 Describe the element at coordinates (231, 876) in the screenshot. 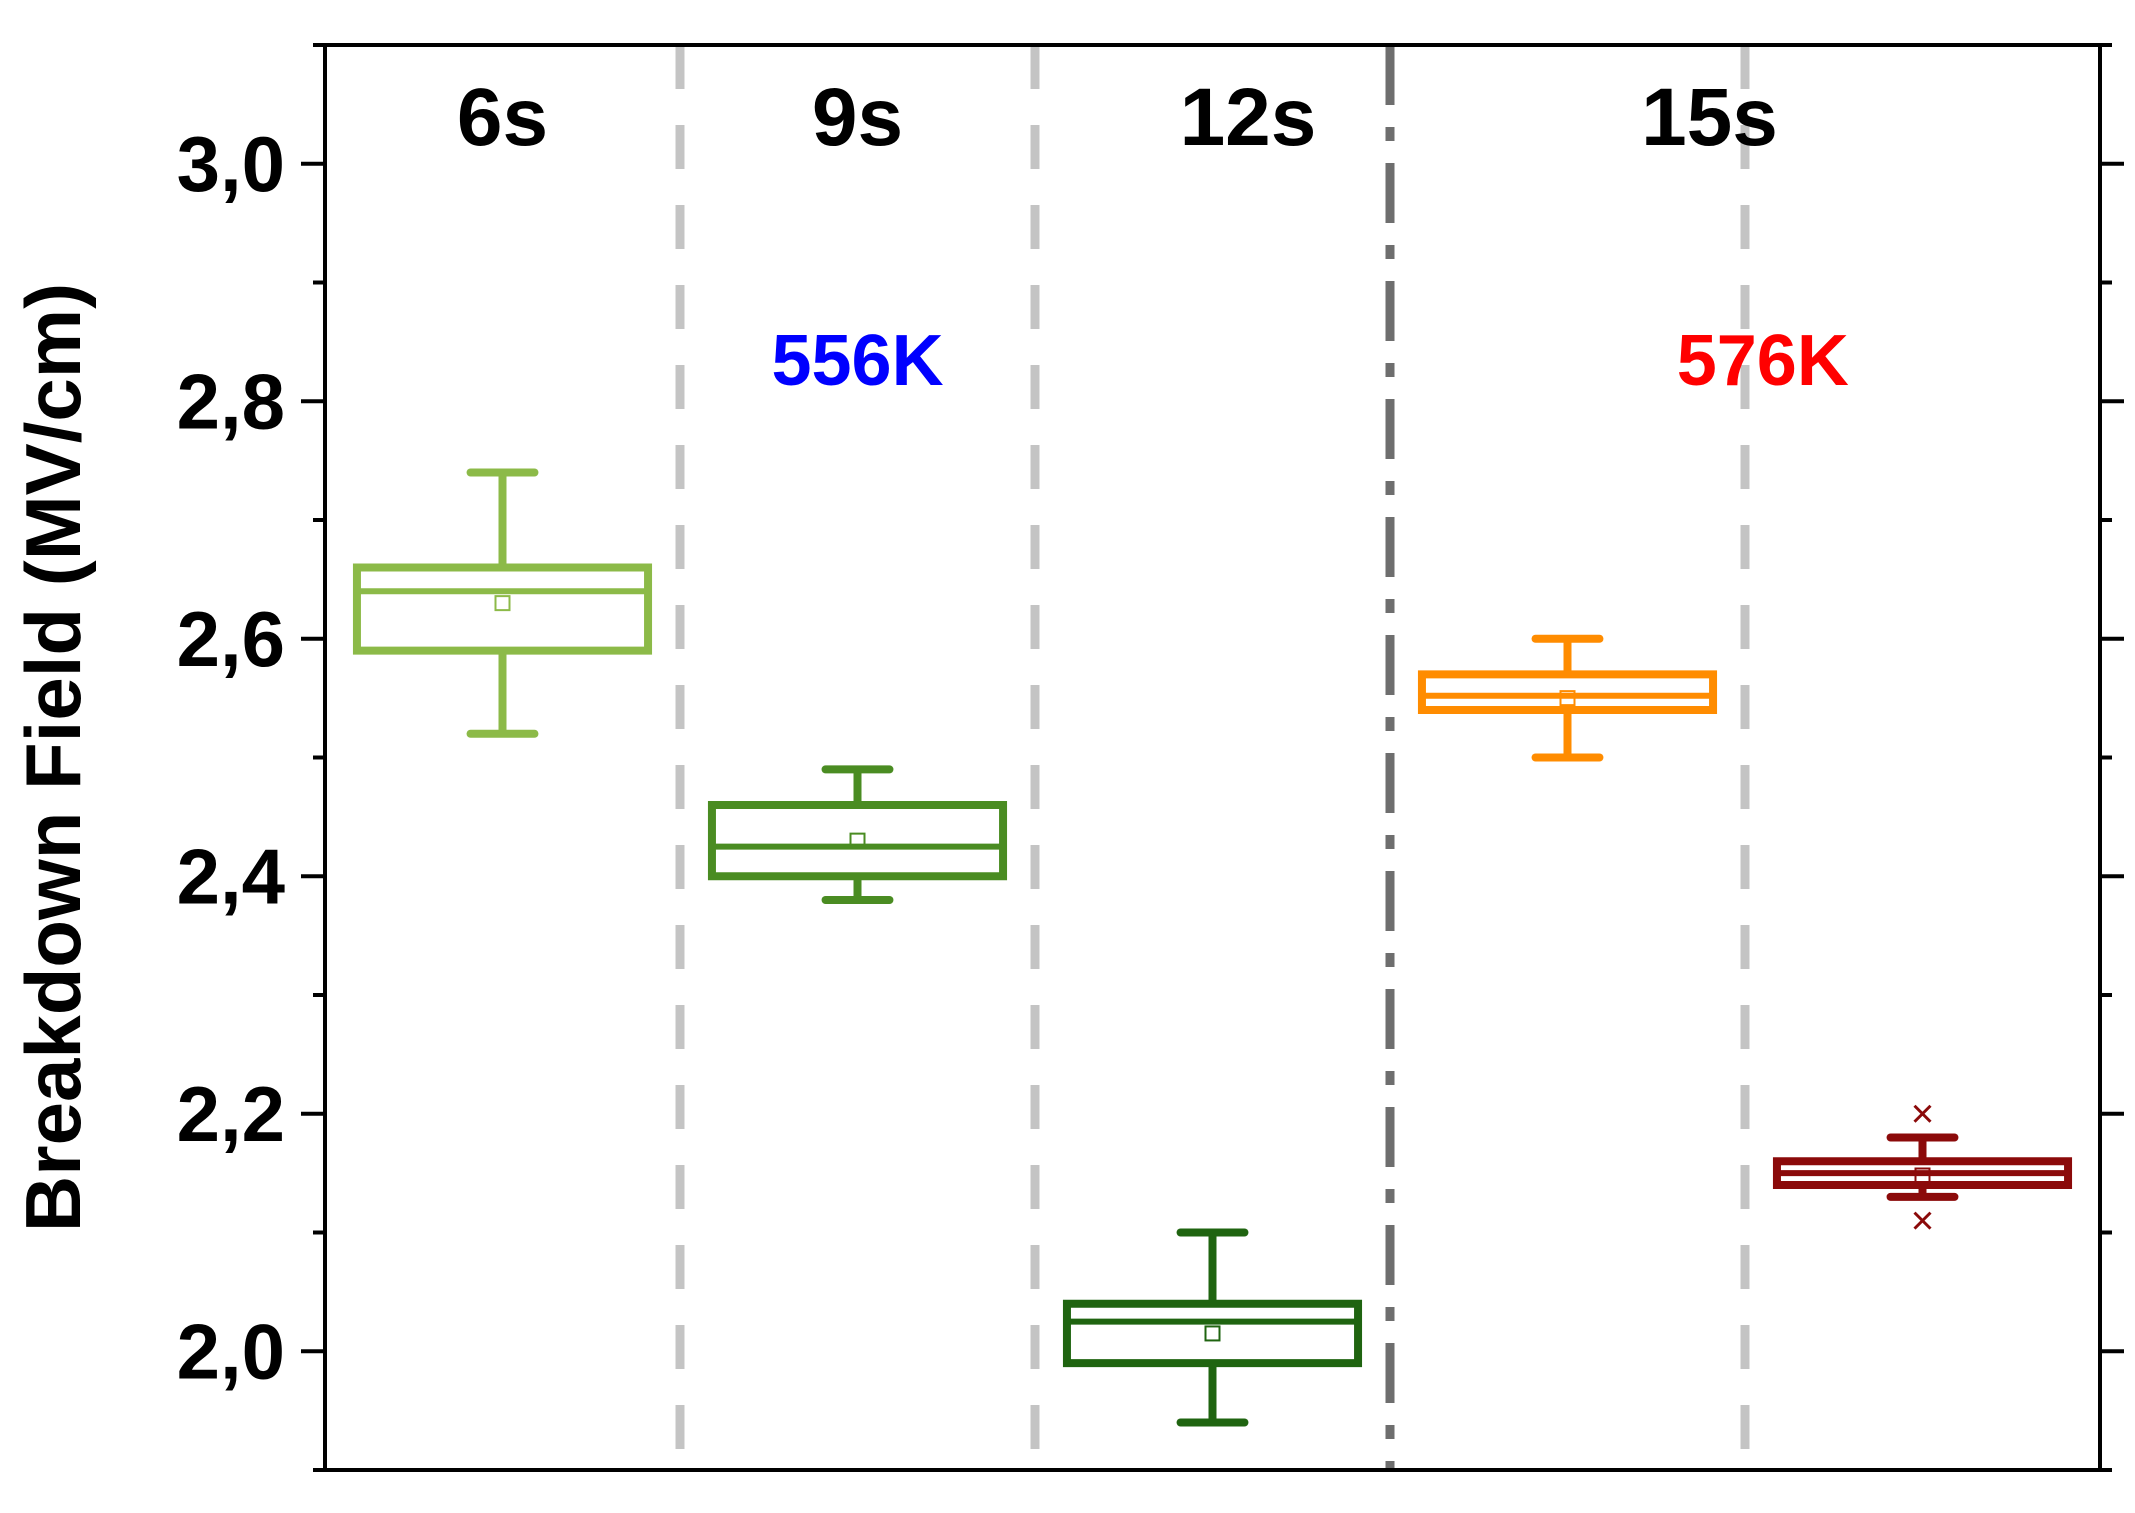

I see `y-tick-label: 2,4` at that location.